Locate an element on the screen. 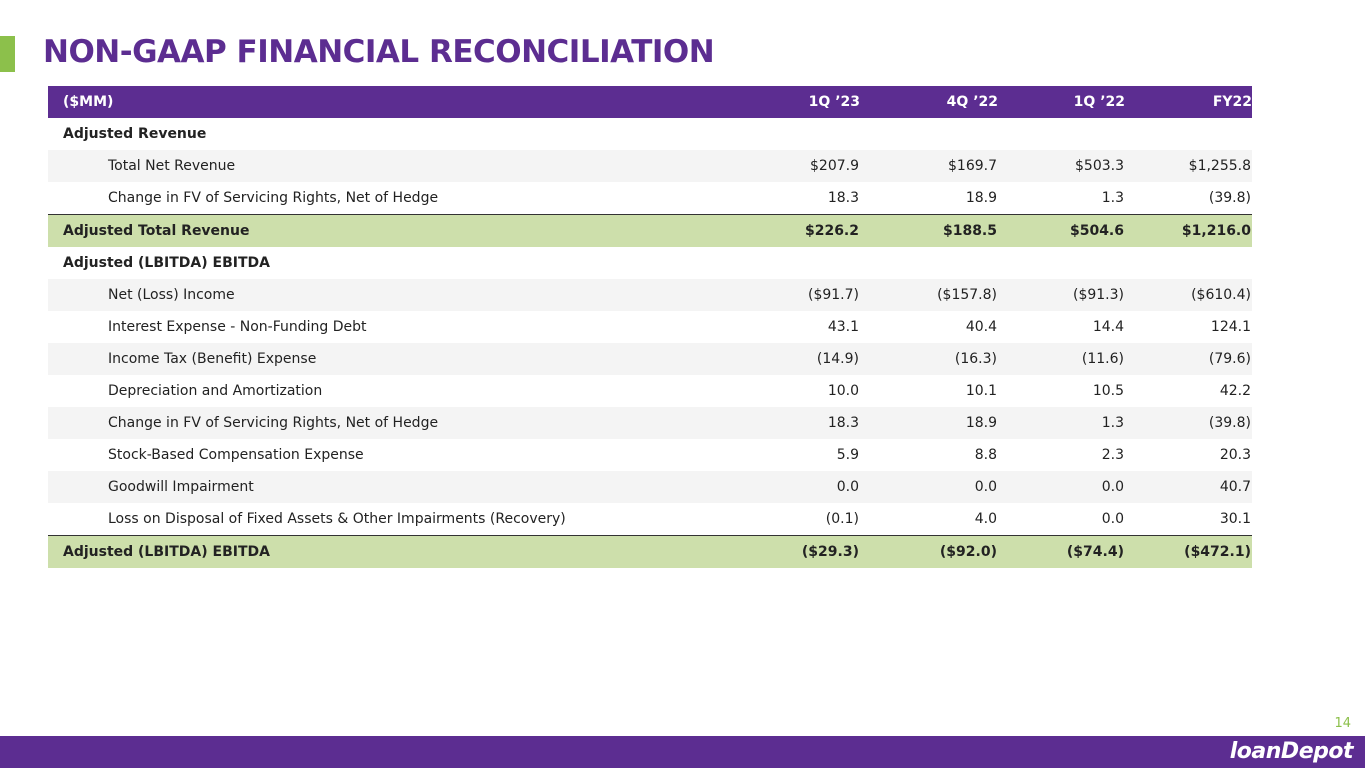 This screenshot has height=768, width=1365. column-header: 1Q ’23 is located at coordinates (810, 102).